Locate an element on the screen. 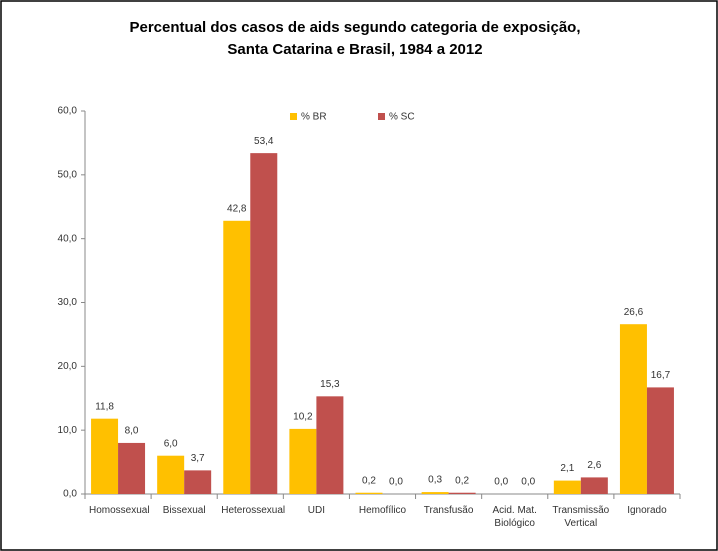 The width and height of the screenshot is (718, 551). y-tick-label: 0,0 is located at coordinates (70, 494).